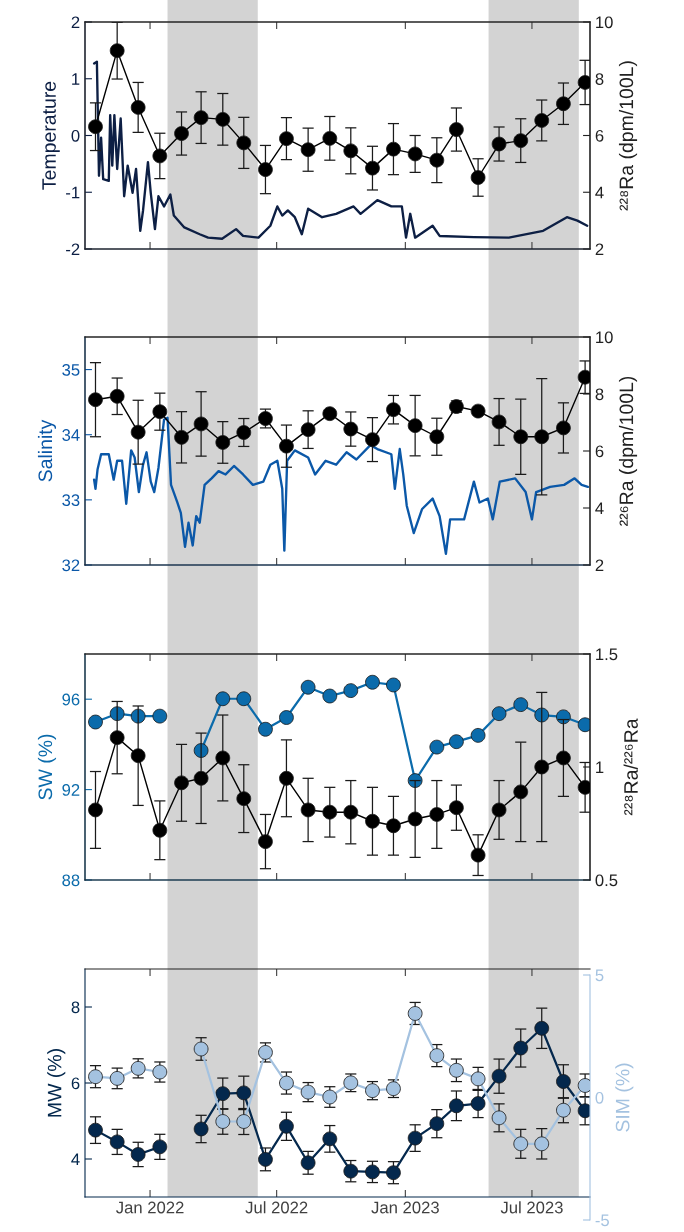 Image resolution: width=684 pixels, height=1232 pixels. Describe the element at coordinates (75, 22) in the screenshot. I see `y-tick-label: 2` at that location.